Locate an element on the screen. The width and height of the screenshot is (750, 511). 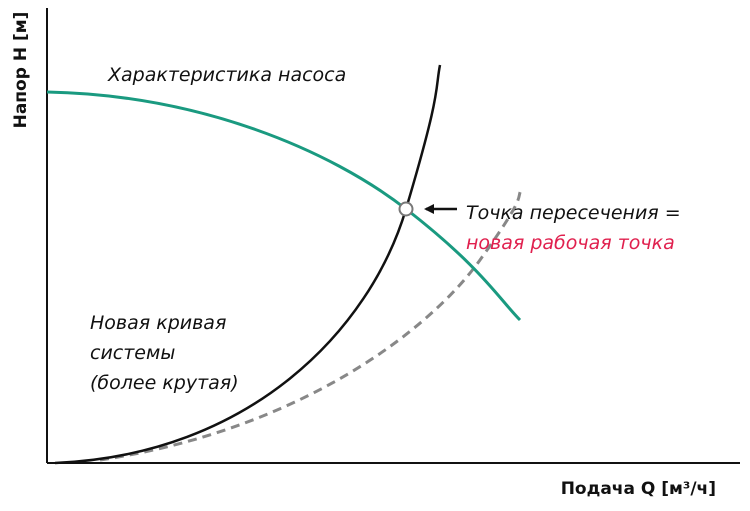
operating-point is located at coordinates (406, 209).